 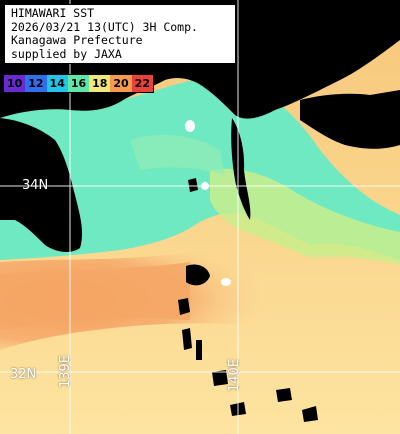 What do you see at coordinates (15, 83) in the screenshot?
I see `colorbar-cell-10: 10` at bounding box center [15, 83].